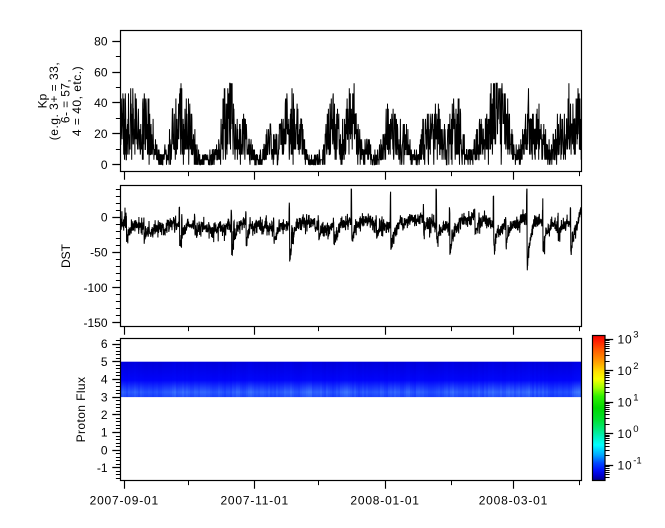 The width and height of the screenshot is (665, 528). Describe the element at coordinates (54, 101) in the screenshot. I see `svg-text: (e.g. 3+ = 33,` at that location.